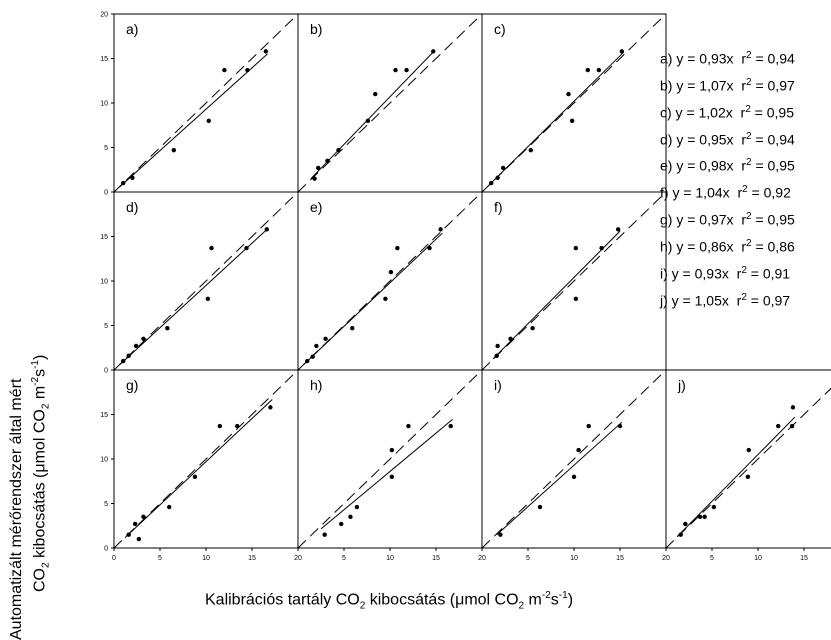 The width and height of the screenshot is (831, 640). What do you see at coordinates (132, 207) in the screenshot?
I see `panel-label: d)` at bounding box center [132, 207].